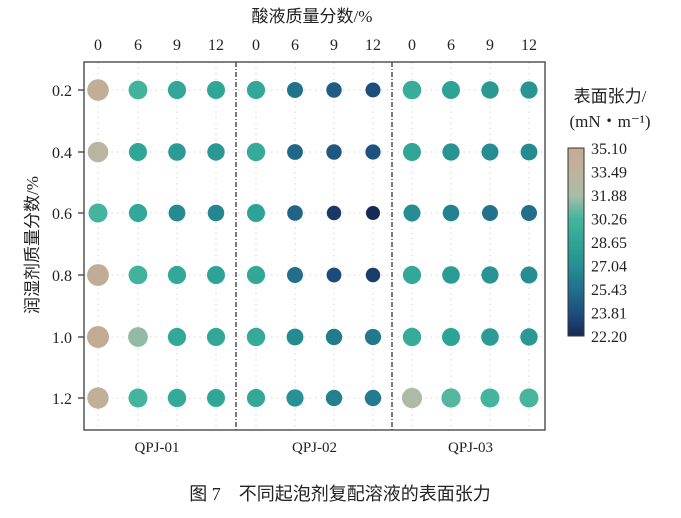 This screenshot has height=518, width=681. I want to click on y-axis-label: 润湿剂质量分数/%, so click(32, 245).